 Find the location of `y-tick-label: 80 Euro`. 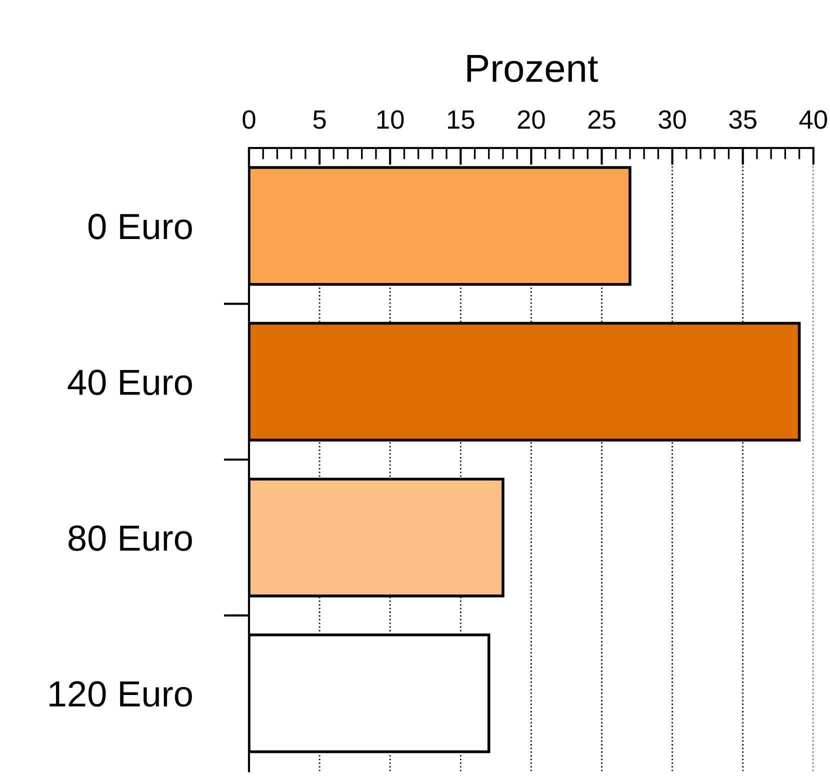

y-tick-label: 80 Euro is located at coordinates (130, 538).